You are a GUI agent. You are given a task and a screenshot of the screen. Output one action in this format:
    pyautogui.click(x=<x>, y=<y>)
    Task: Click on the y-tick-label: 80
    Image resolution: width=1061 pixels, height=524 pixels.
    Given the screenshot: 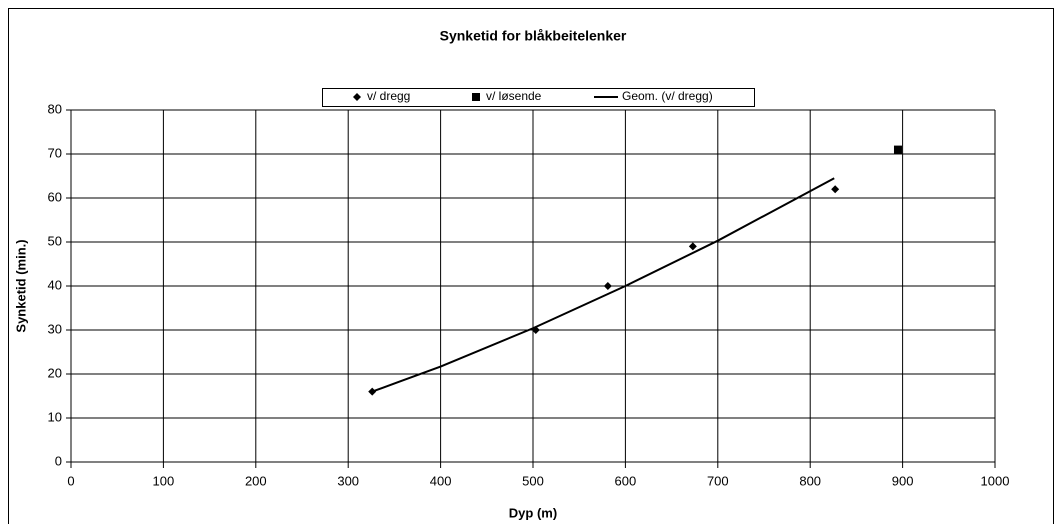 What is the action you would take?
    pyautogui.click(x=55, y=108)
    